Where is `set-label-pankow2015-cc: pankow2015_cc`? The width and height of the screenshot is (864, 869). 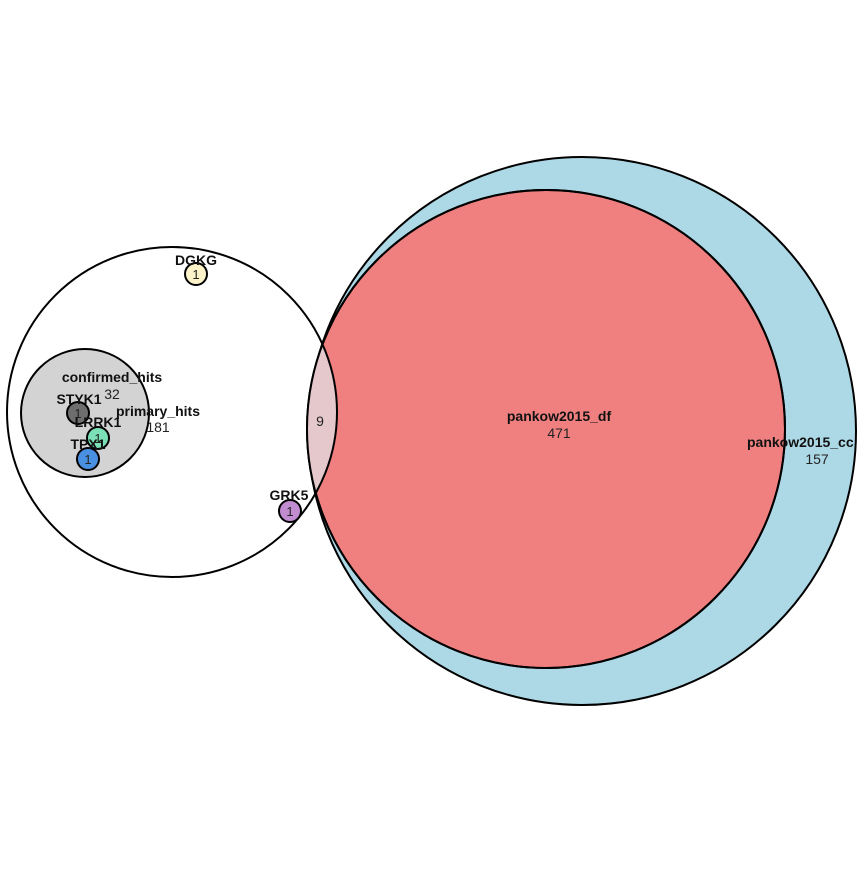 set-label-pankow2015-cc: pankow2015_cc is located at coordinates (800, 442).